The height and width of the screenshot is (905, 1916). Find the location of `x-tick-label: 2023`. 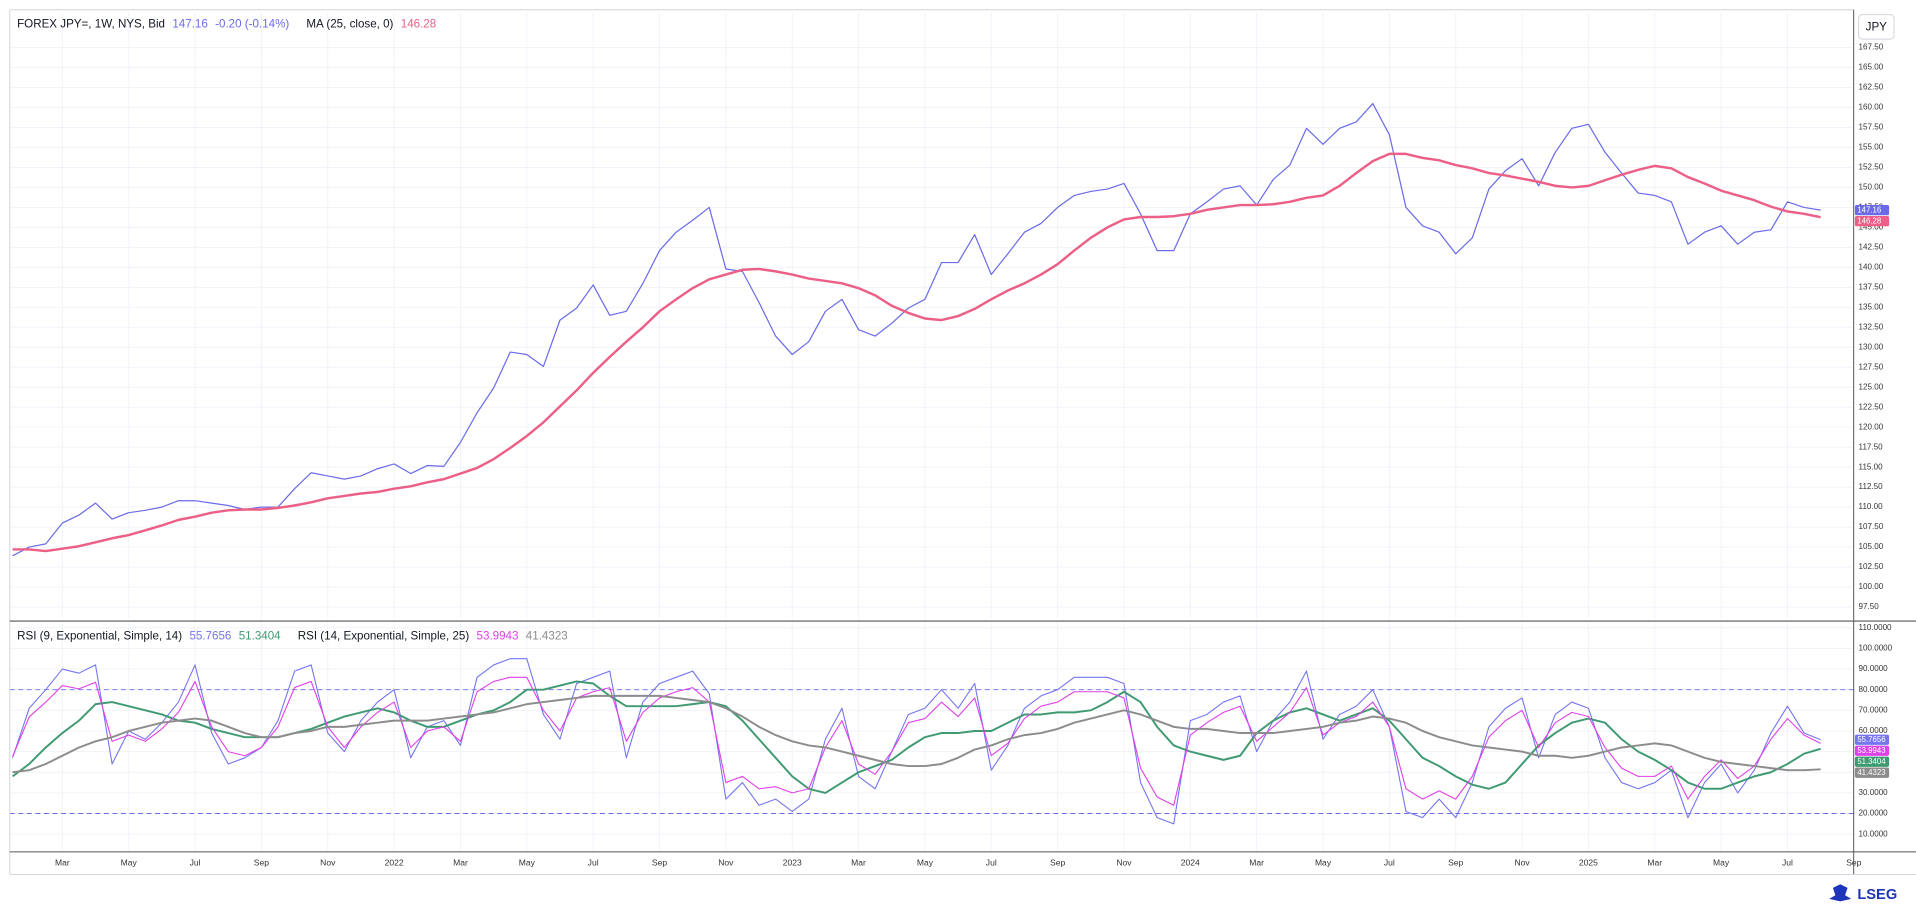

x-tick-label: 2023 is located at coordinates (792, 863).